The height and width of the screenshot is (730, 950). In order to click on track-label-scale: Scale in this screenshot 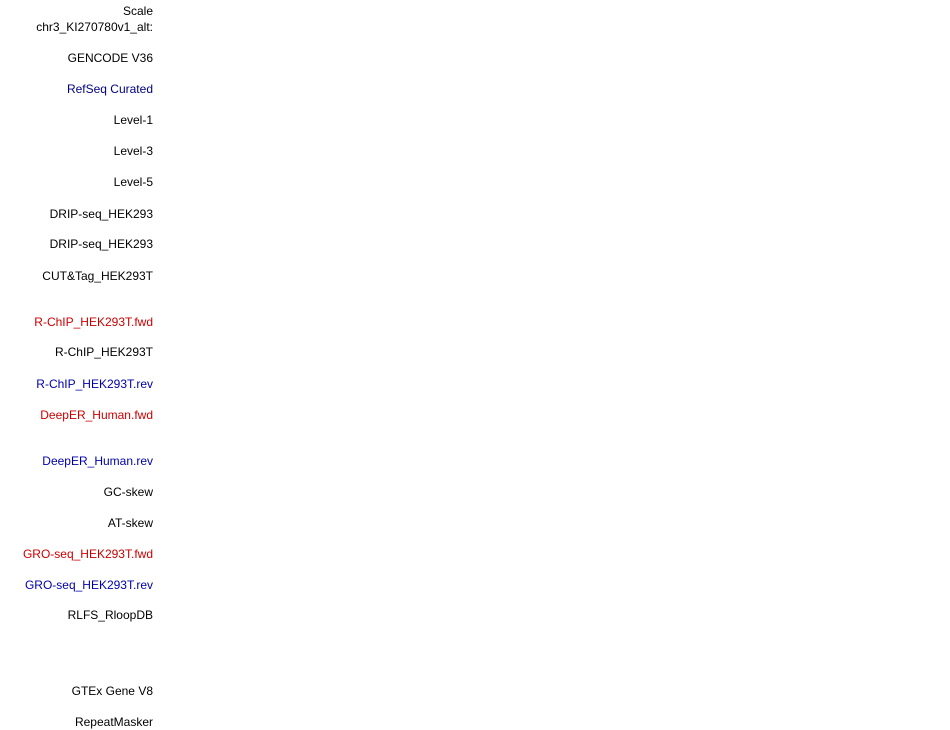, I will do `click(137, 11)`.